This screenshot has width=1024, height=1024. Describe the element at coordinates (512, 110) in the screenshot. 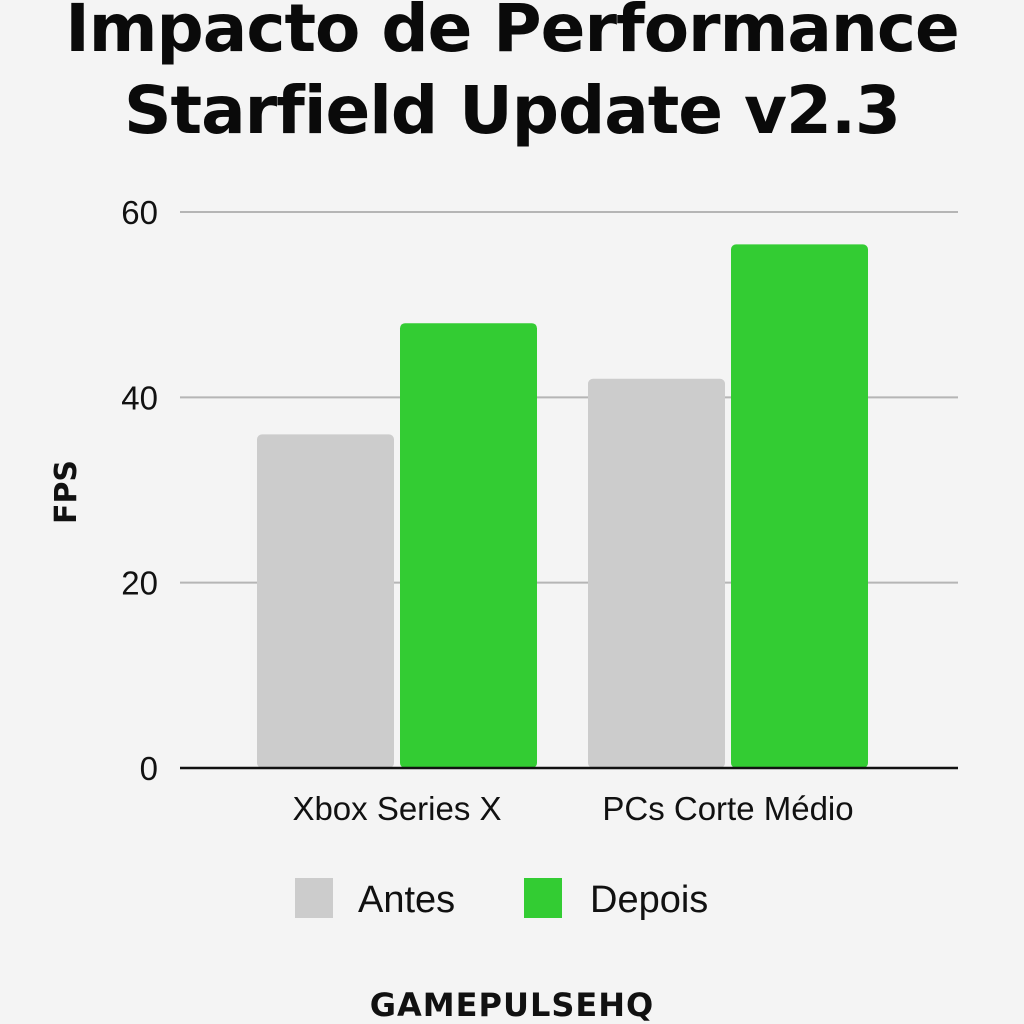

I see `chart-title-line-2: Starfield Update v2.3` at that location.